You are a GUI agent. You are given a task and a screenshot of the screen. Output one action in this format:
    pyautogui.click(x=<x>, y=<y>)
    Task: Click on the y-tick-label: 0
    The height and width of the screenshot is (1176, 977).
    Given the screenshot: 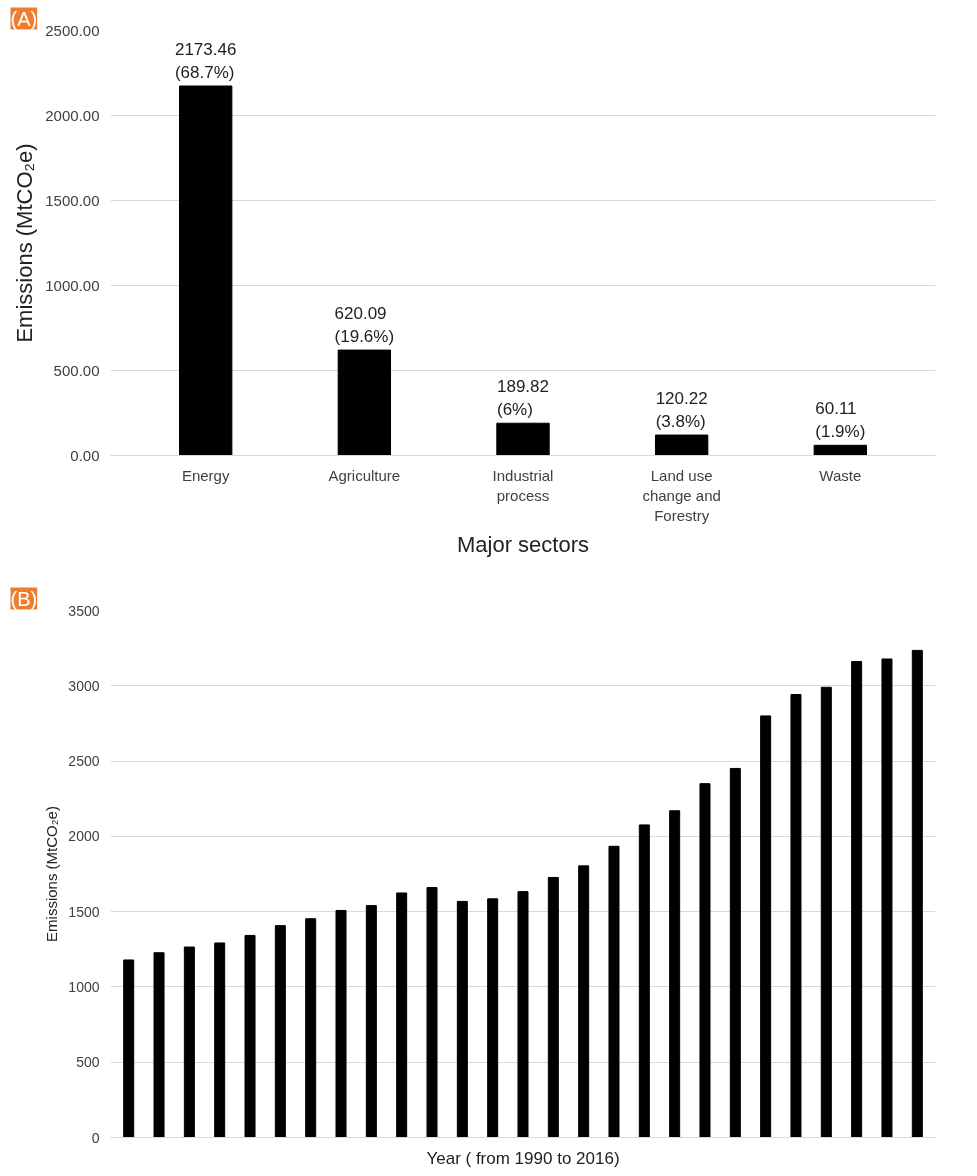 What is the action you would take?
    pyautogui.click(x=95, y=1137)
    